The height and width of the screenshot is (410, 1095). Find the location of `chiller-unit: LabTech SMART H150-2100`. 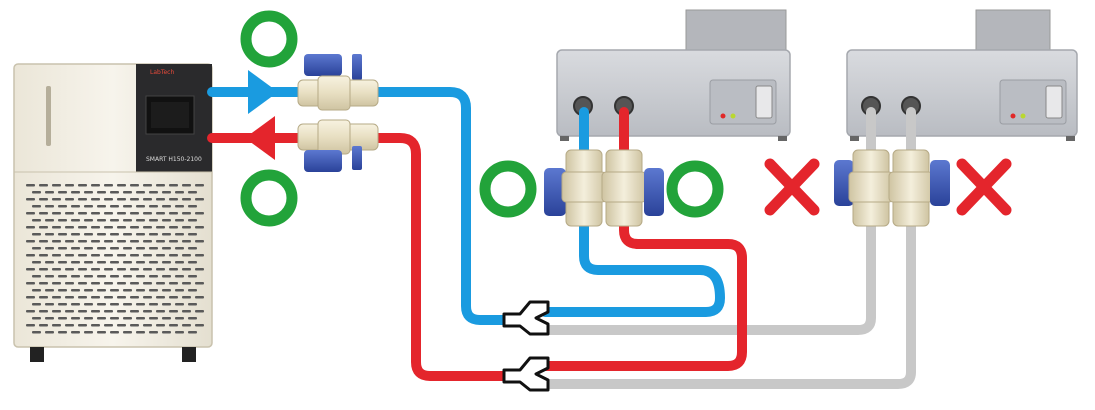

chiller-unit: LabTech SMART H150-2100 is located at coordinates (113, 212).